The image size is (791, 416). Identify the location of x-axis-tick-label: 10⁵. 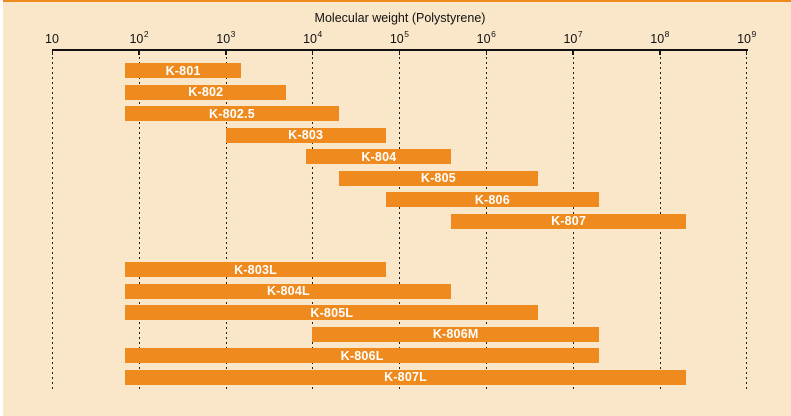
(399, 37).